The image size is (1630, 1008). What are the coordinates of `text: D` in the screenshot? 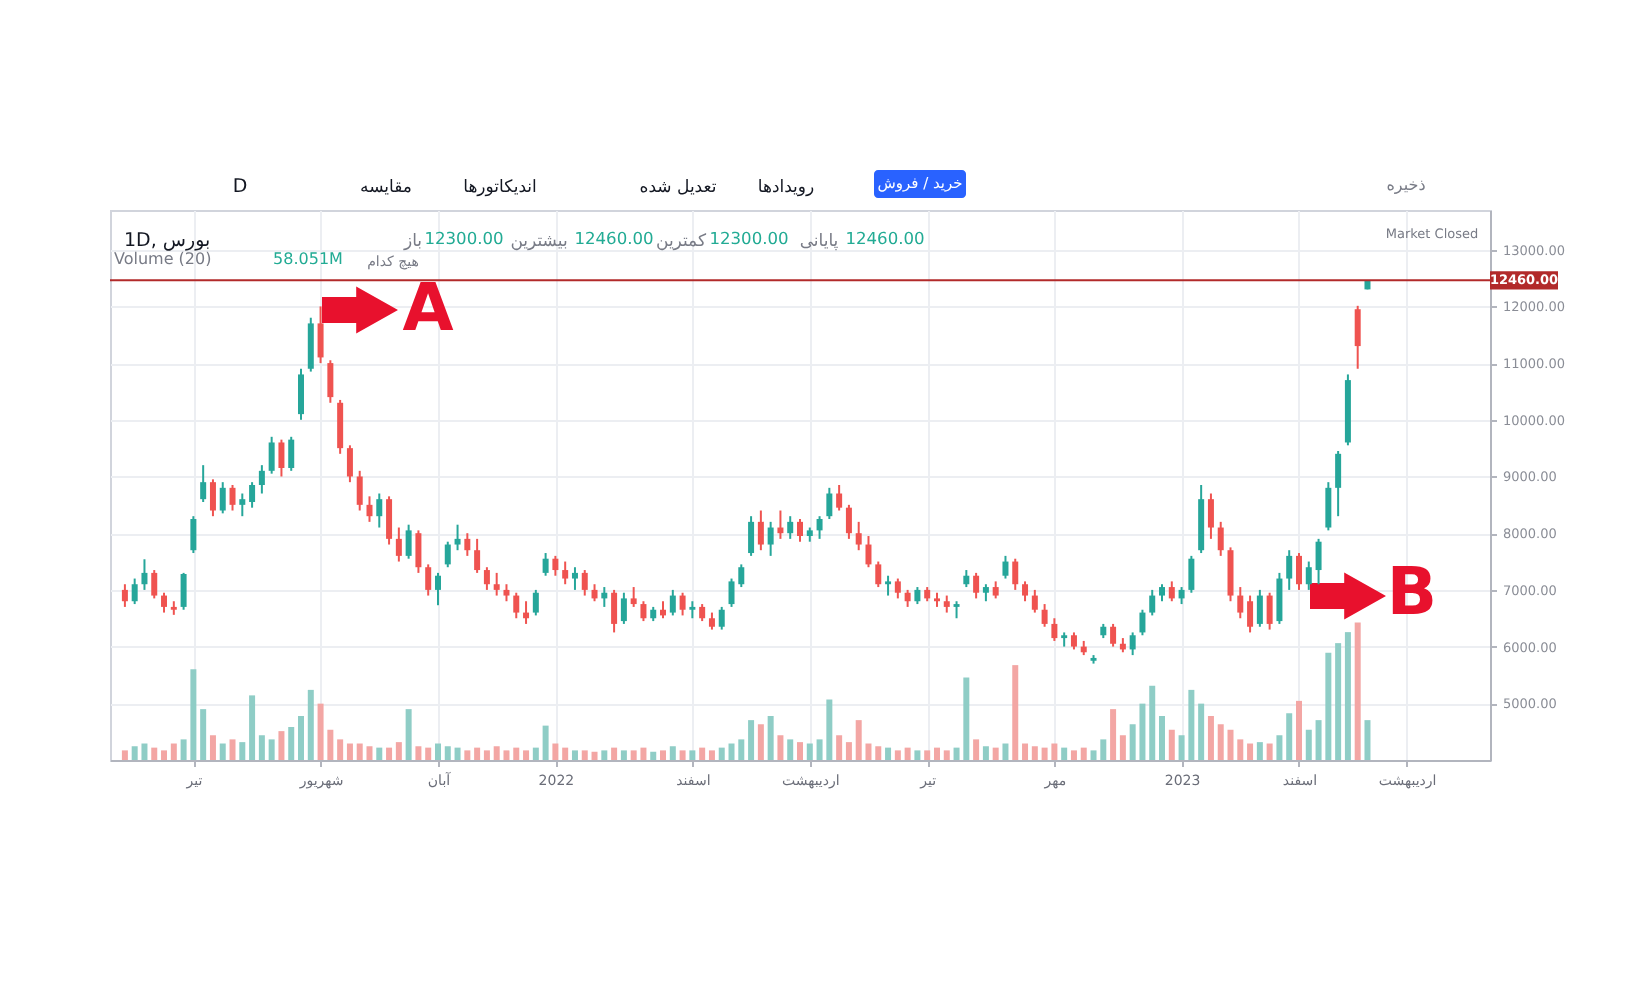 It's located at (240, 187).